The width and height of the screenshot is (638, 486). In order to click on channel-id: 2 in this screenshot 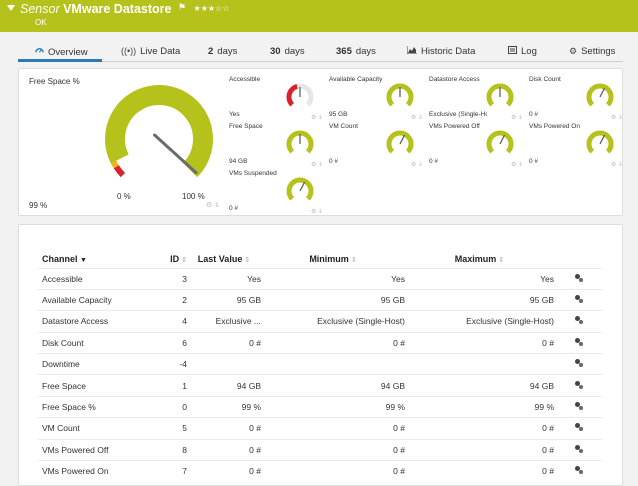, I will do `click(173, 299)`.